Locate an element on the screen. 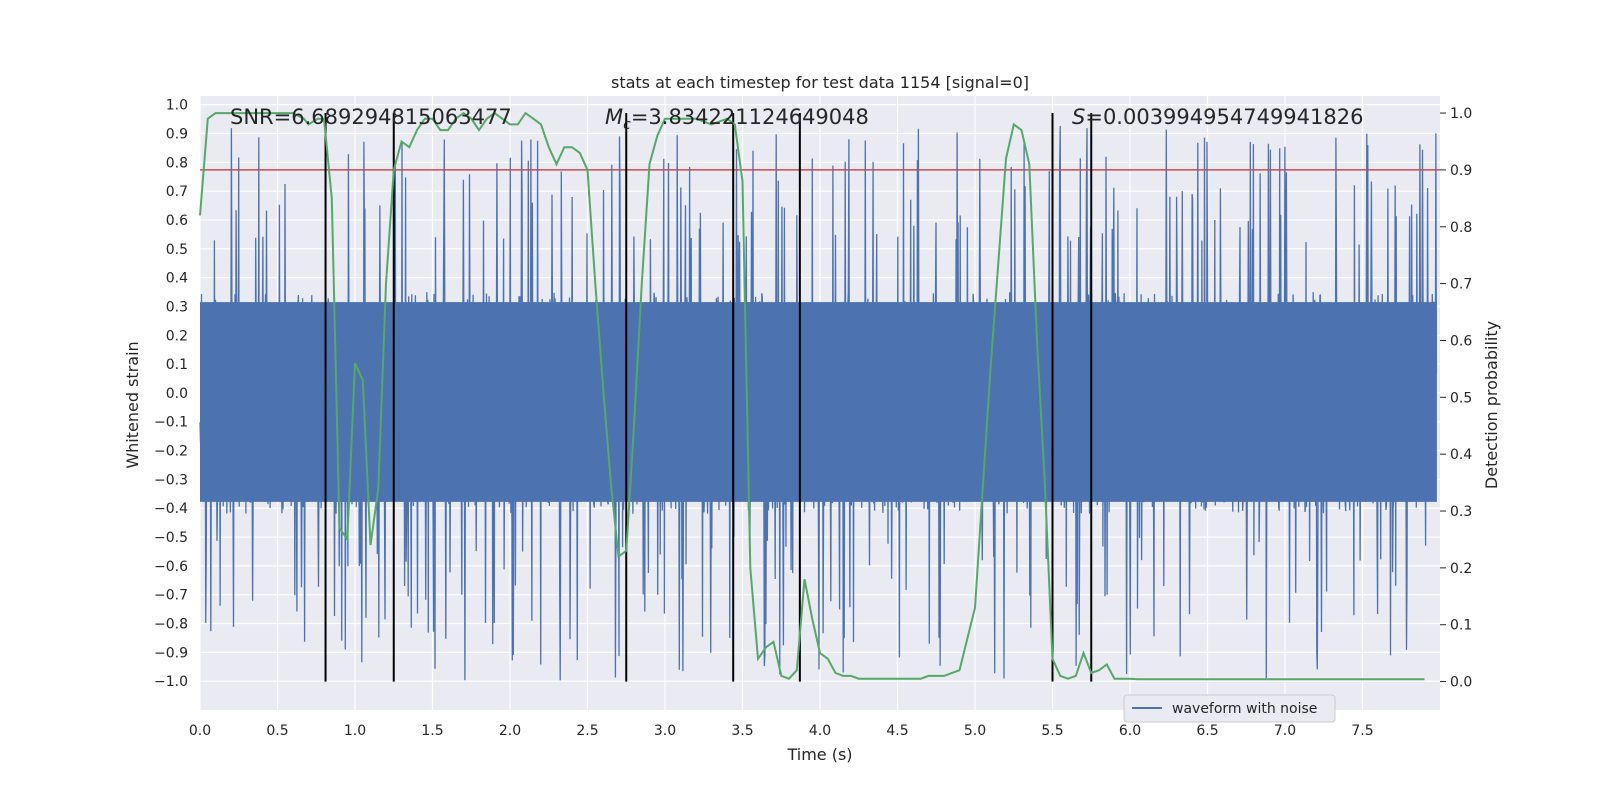  y-tick-label: 0.2 is located at coordinates (177, 336).